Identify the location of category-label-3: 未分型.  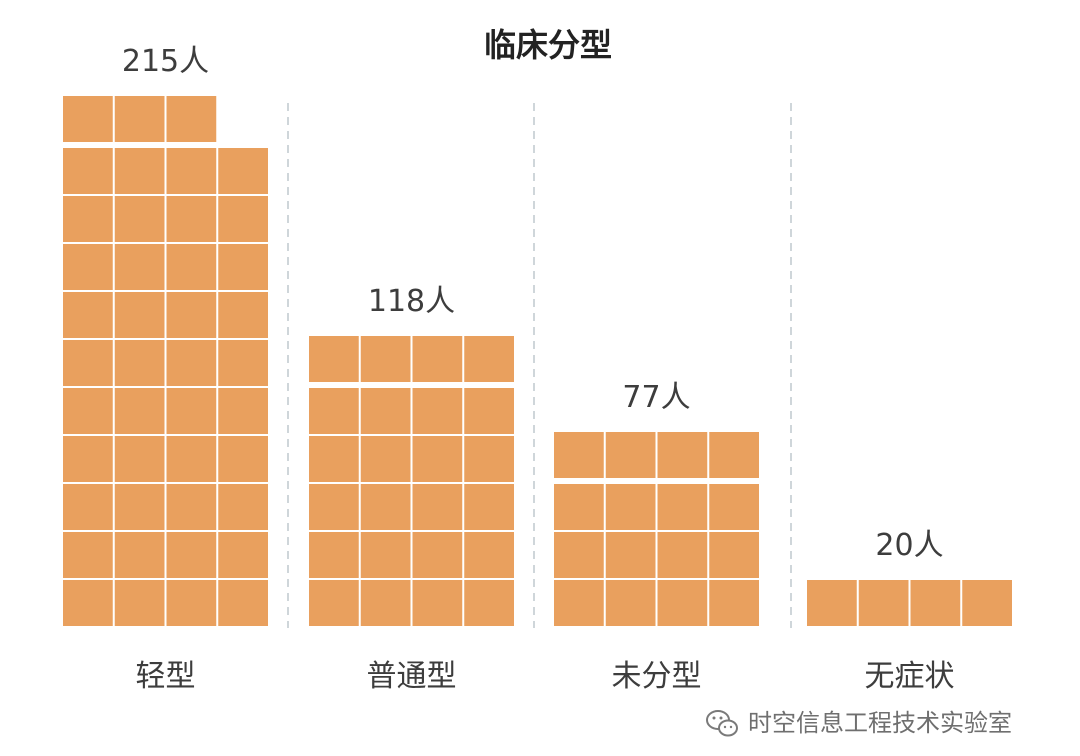
(657, 676).